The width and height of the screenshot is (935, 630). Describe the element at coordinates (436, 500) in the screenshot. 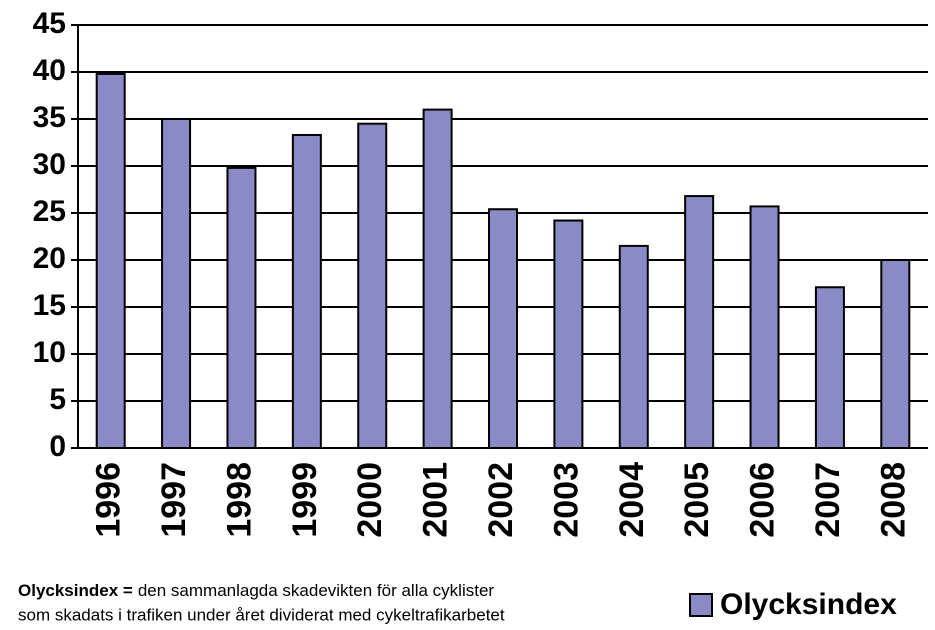

I see `x-tick-label: 2001` at that location.